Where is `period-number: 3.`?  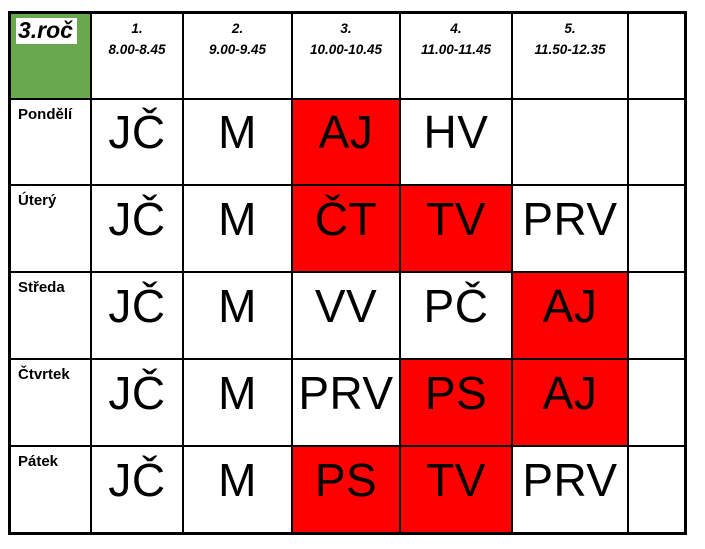 period-number: 3. is located at coordinates (346, 28).